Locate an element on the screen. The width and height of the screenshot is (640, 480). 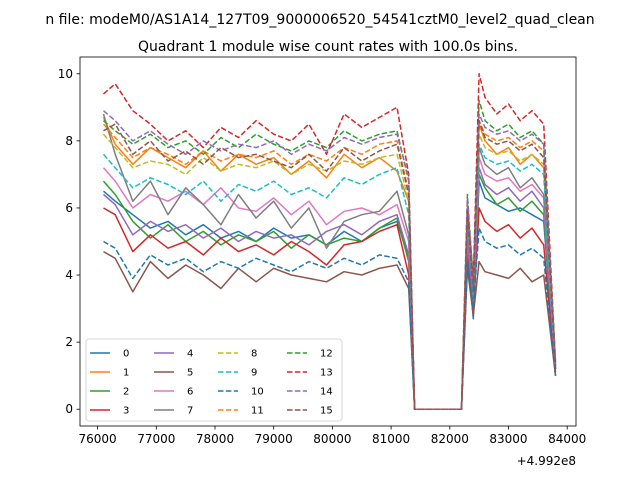
x-tick-label: 81000 is located at coordinates (391, 439).